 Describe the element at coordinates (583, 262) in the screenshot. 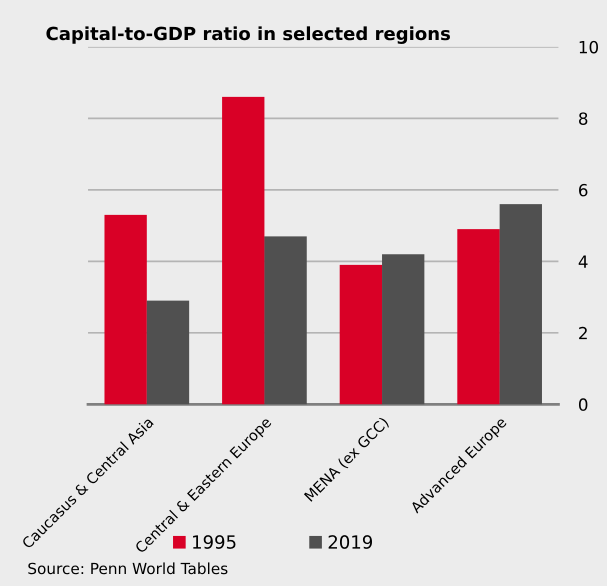

I see `y-tick-label: 4` at that location.